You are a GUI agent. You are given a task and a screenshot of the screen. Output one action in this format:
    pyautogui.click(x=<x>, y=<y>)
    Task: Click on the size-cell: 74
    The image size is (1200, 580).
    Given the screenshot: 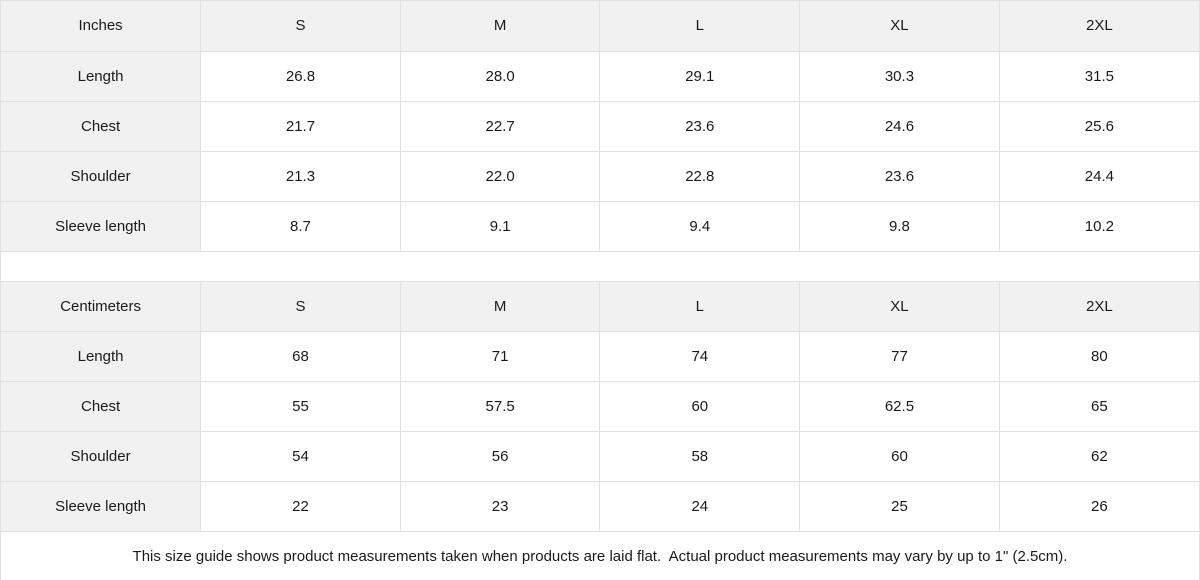 What is the action you would take?
    pyautogui.click(x=700, y=356)
    